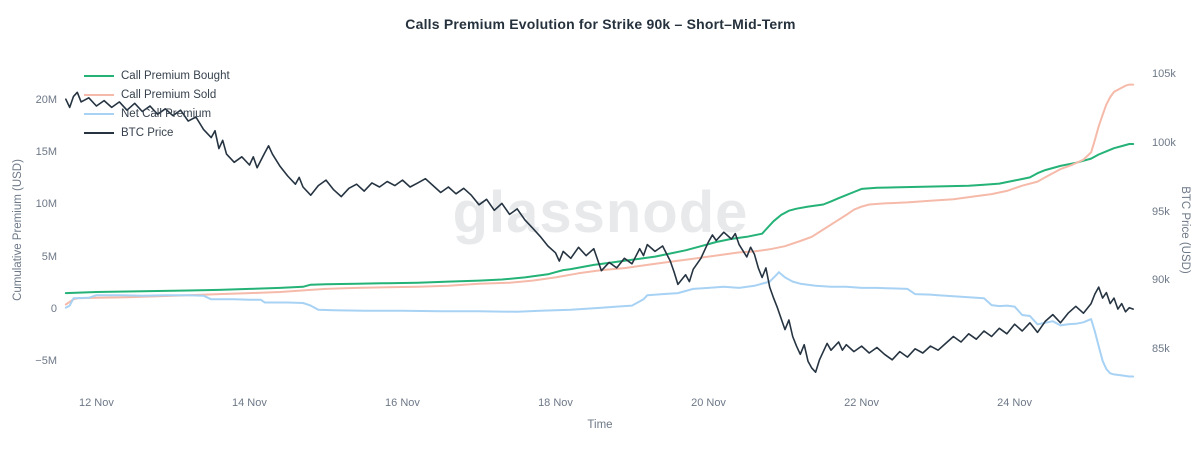  I want to click on right-axis-tick: 90k, so click(1161, 280).